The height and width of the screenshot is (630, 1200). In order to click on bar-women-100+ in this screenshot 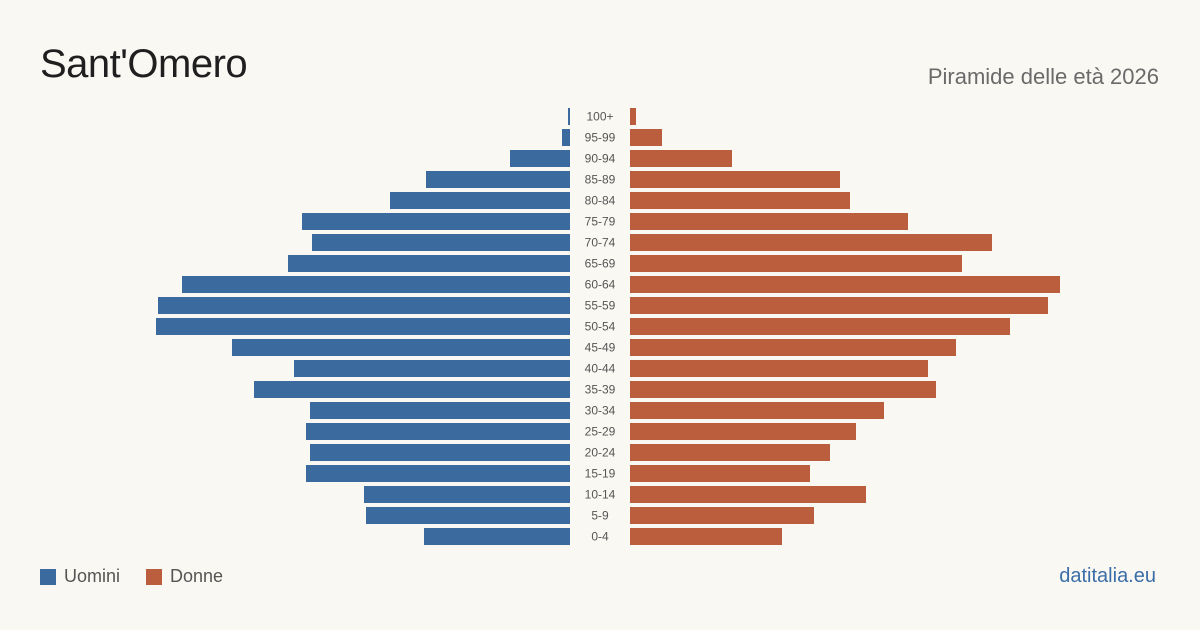, I will do `click(633, 116)`.